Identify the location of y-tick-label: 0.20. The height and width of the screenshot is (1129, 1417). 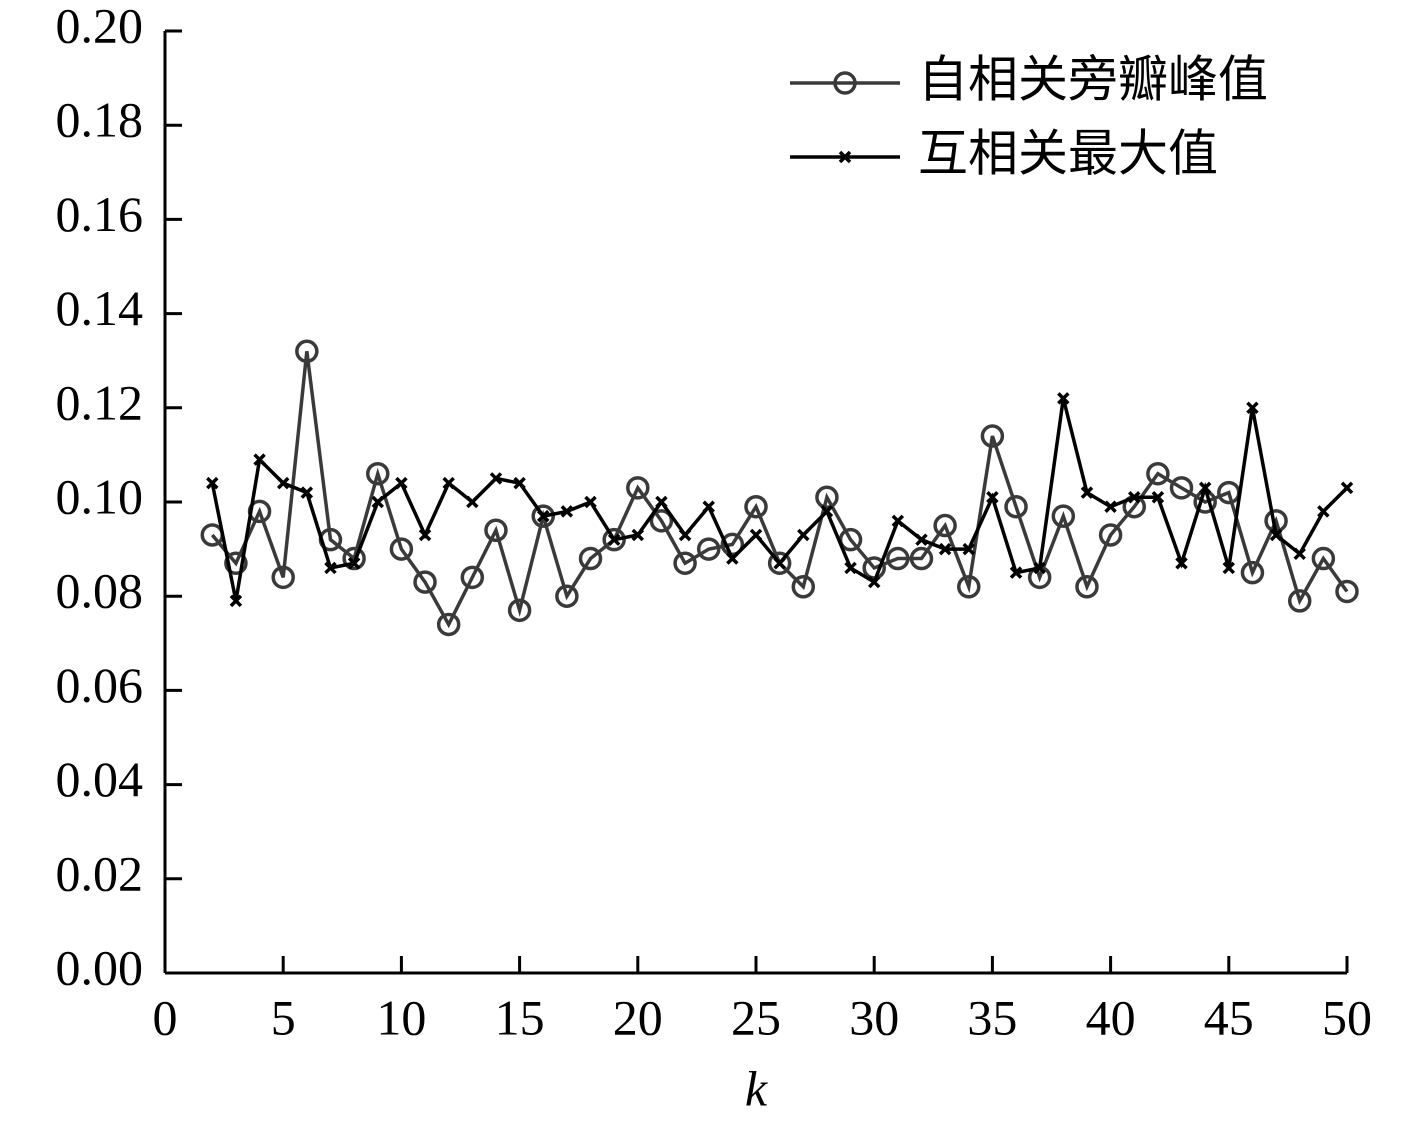
(100, 26).